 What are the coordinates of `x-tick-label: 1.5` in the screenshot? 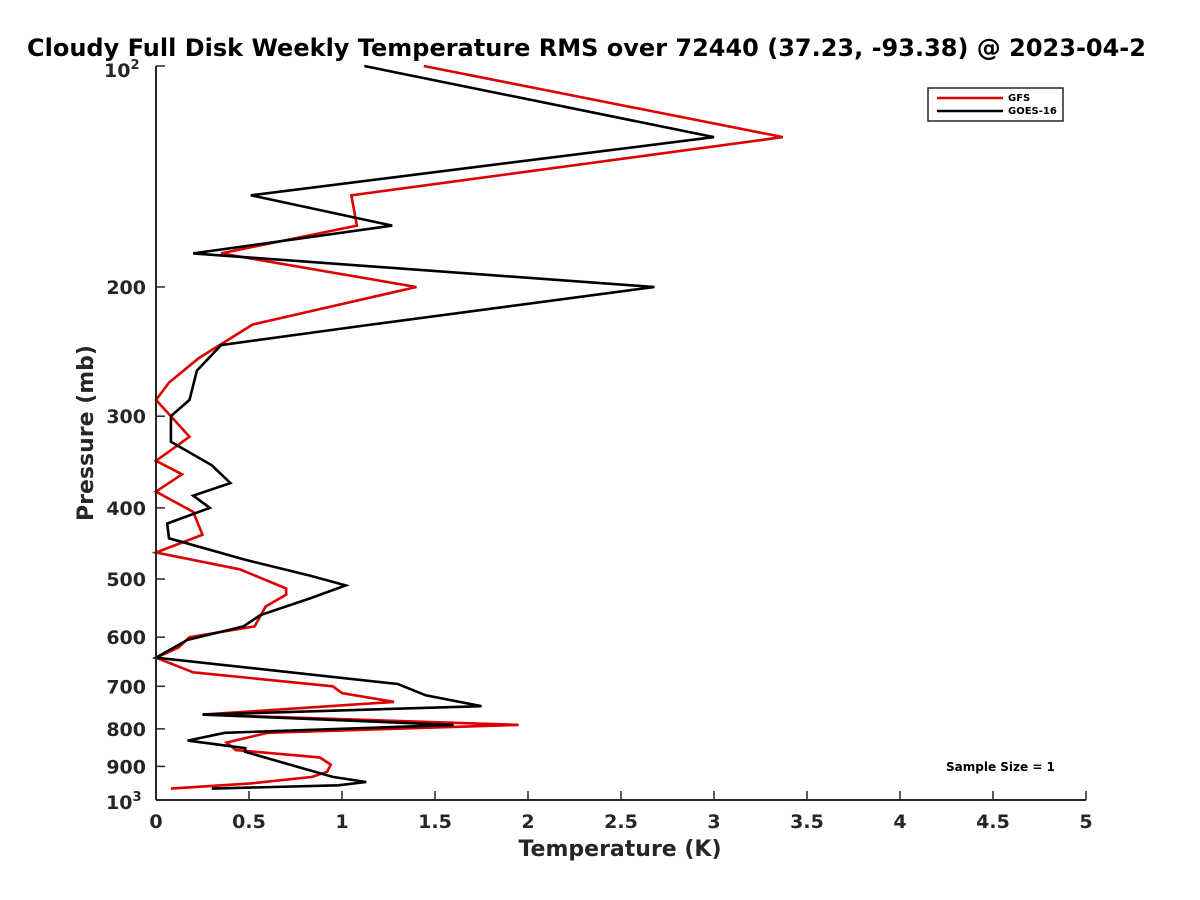 It's located at (435, 822).